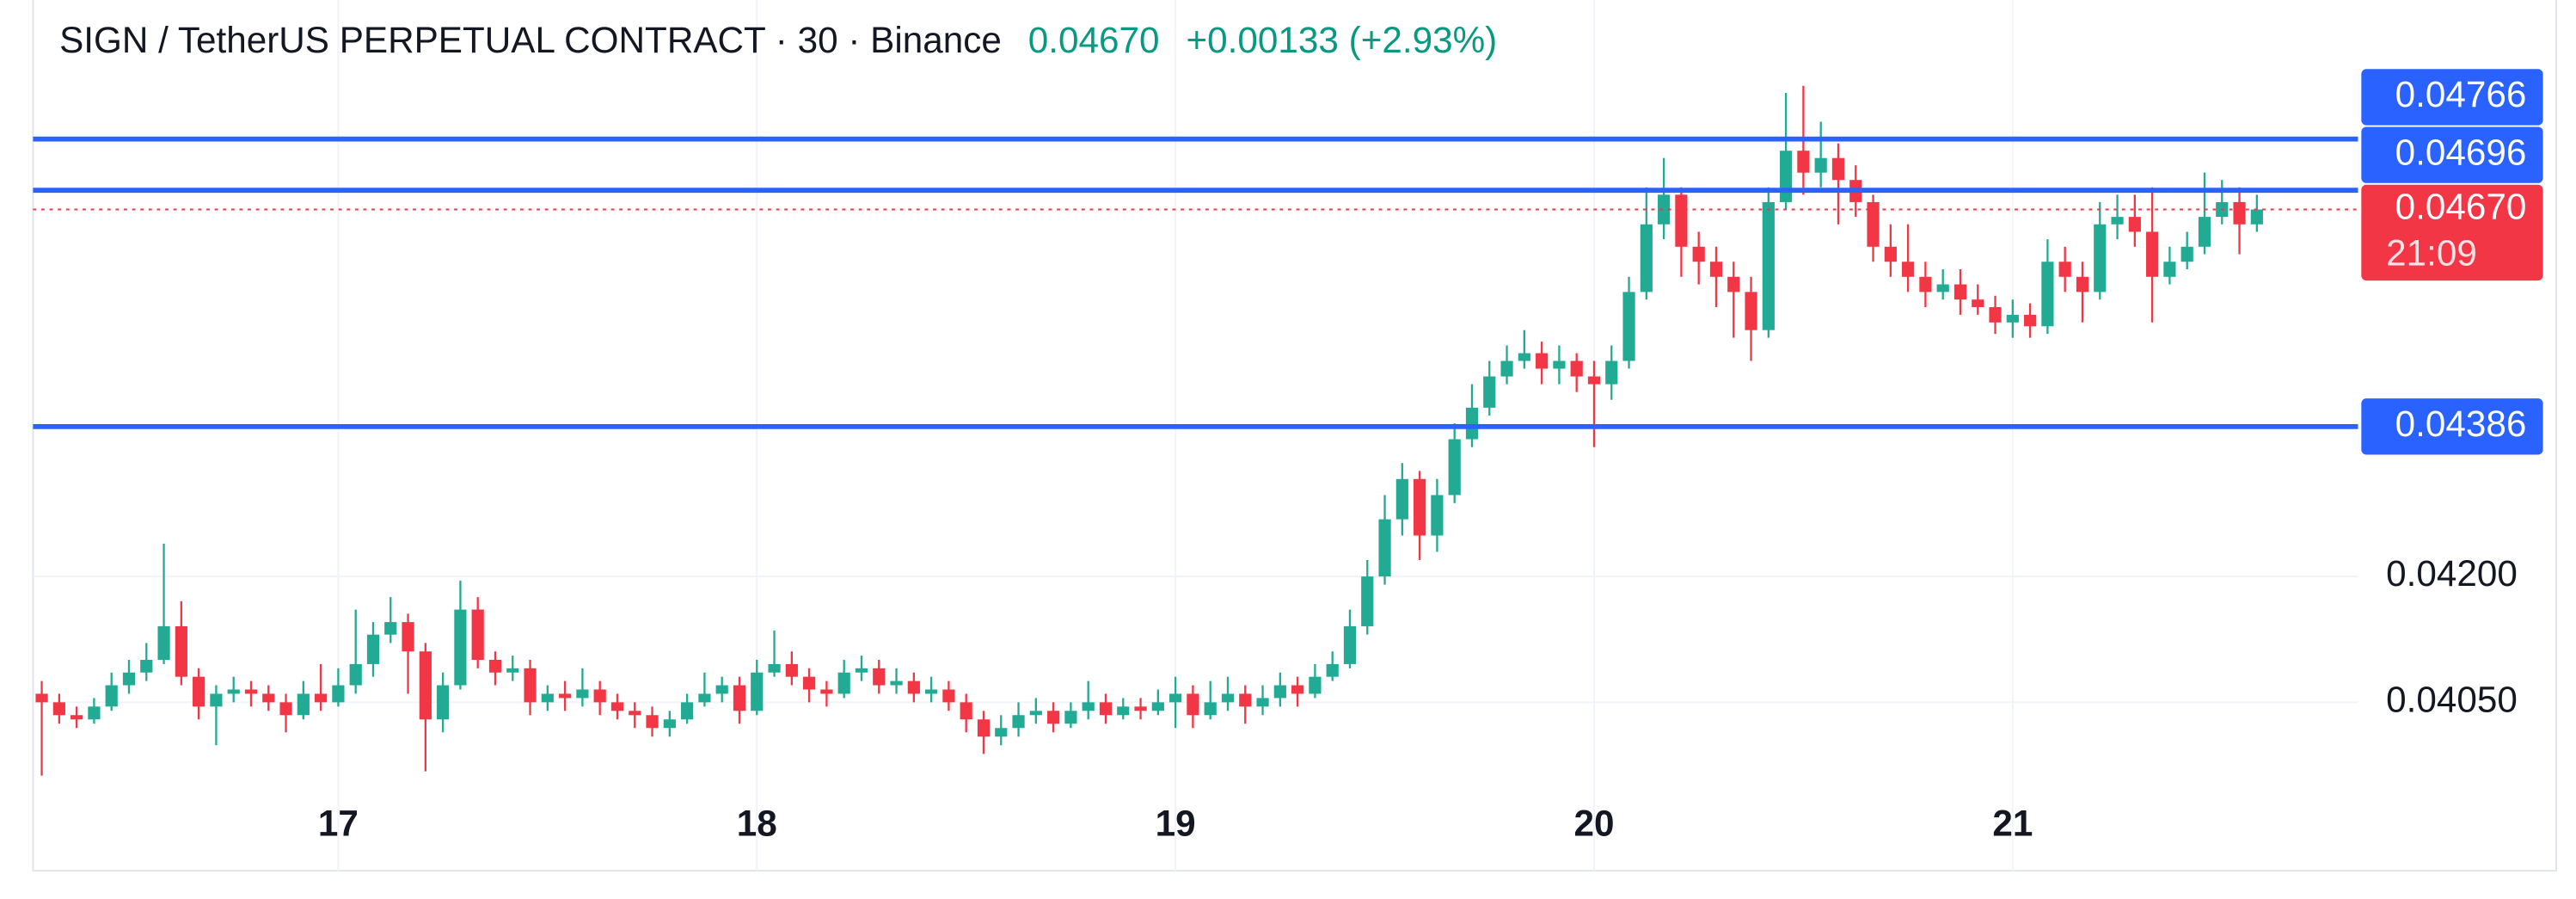 The width and height of the screenshot is (2576, 899). I want to click on price-change: +0.00133 (+2.93%), so click(1342, 40).